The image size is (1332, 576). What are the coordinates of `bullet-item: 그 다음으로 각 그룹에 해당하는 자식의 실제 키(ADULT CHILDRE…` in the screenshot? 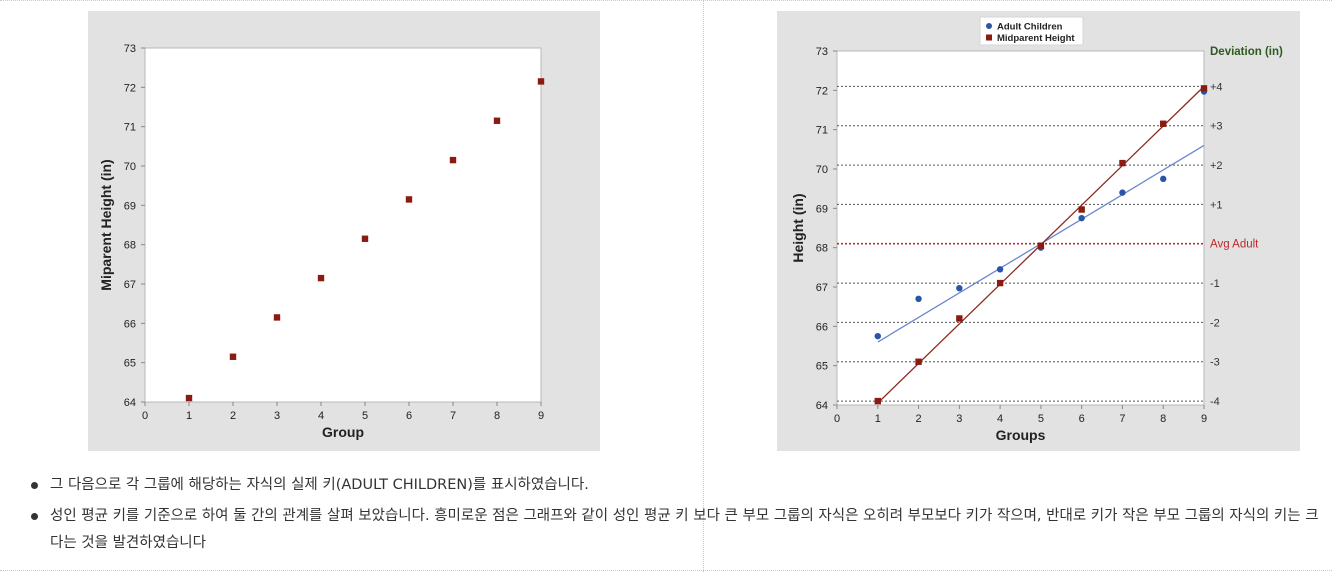 It's located at (675, 485).